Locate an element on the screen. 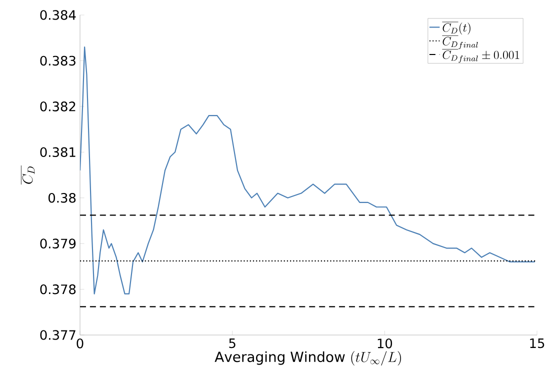 This screenshot has width=550, height=388. y-axis-title: $\overline{C_D}$ is located at coordinates (28, 175).